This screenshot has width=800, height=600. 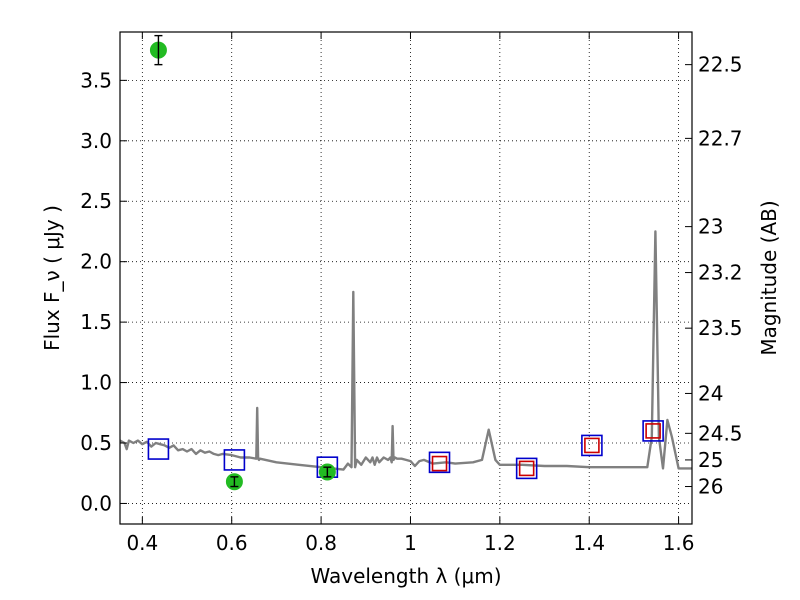 I want to click on x-tick-label: 1.6, so click(x=679, y=543).